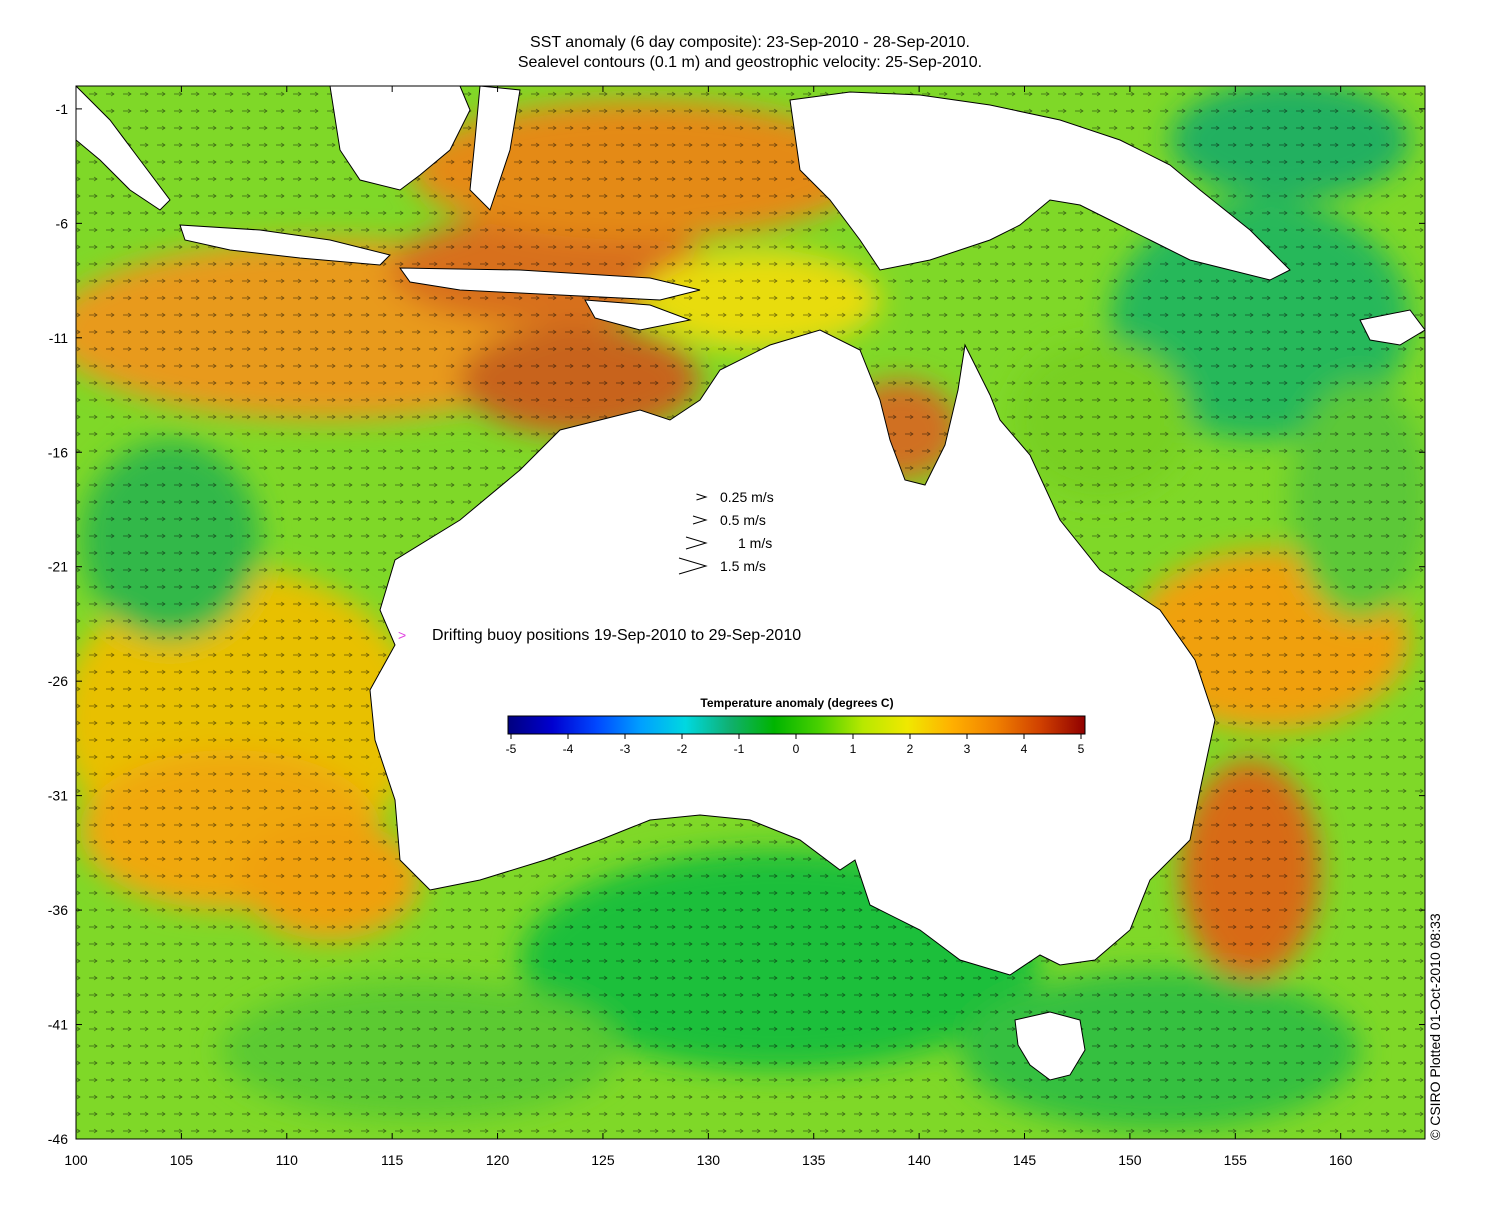 The width and height of the screenshot is (1500, 1225). Describe the element at coordinates (550, 284) in the screenshot. I see `nusa-tenggara-landmass` at that location.